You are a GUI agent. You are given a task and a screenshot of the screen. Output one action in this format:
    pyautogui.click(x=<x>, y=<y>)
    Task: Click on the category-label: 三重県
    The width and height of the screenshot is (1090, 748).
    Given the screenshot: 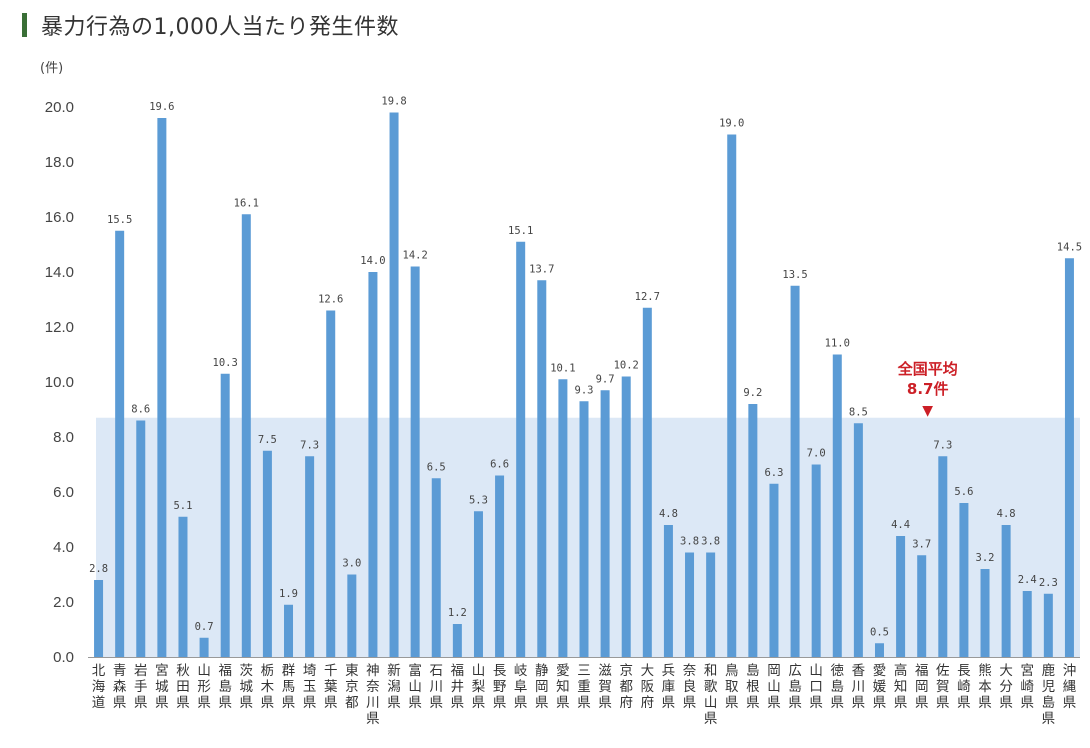 What is the action you would take?
    pyautogui.click(x=584, y=687)
    